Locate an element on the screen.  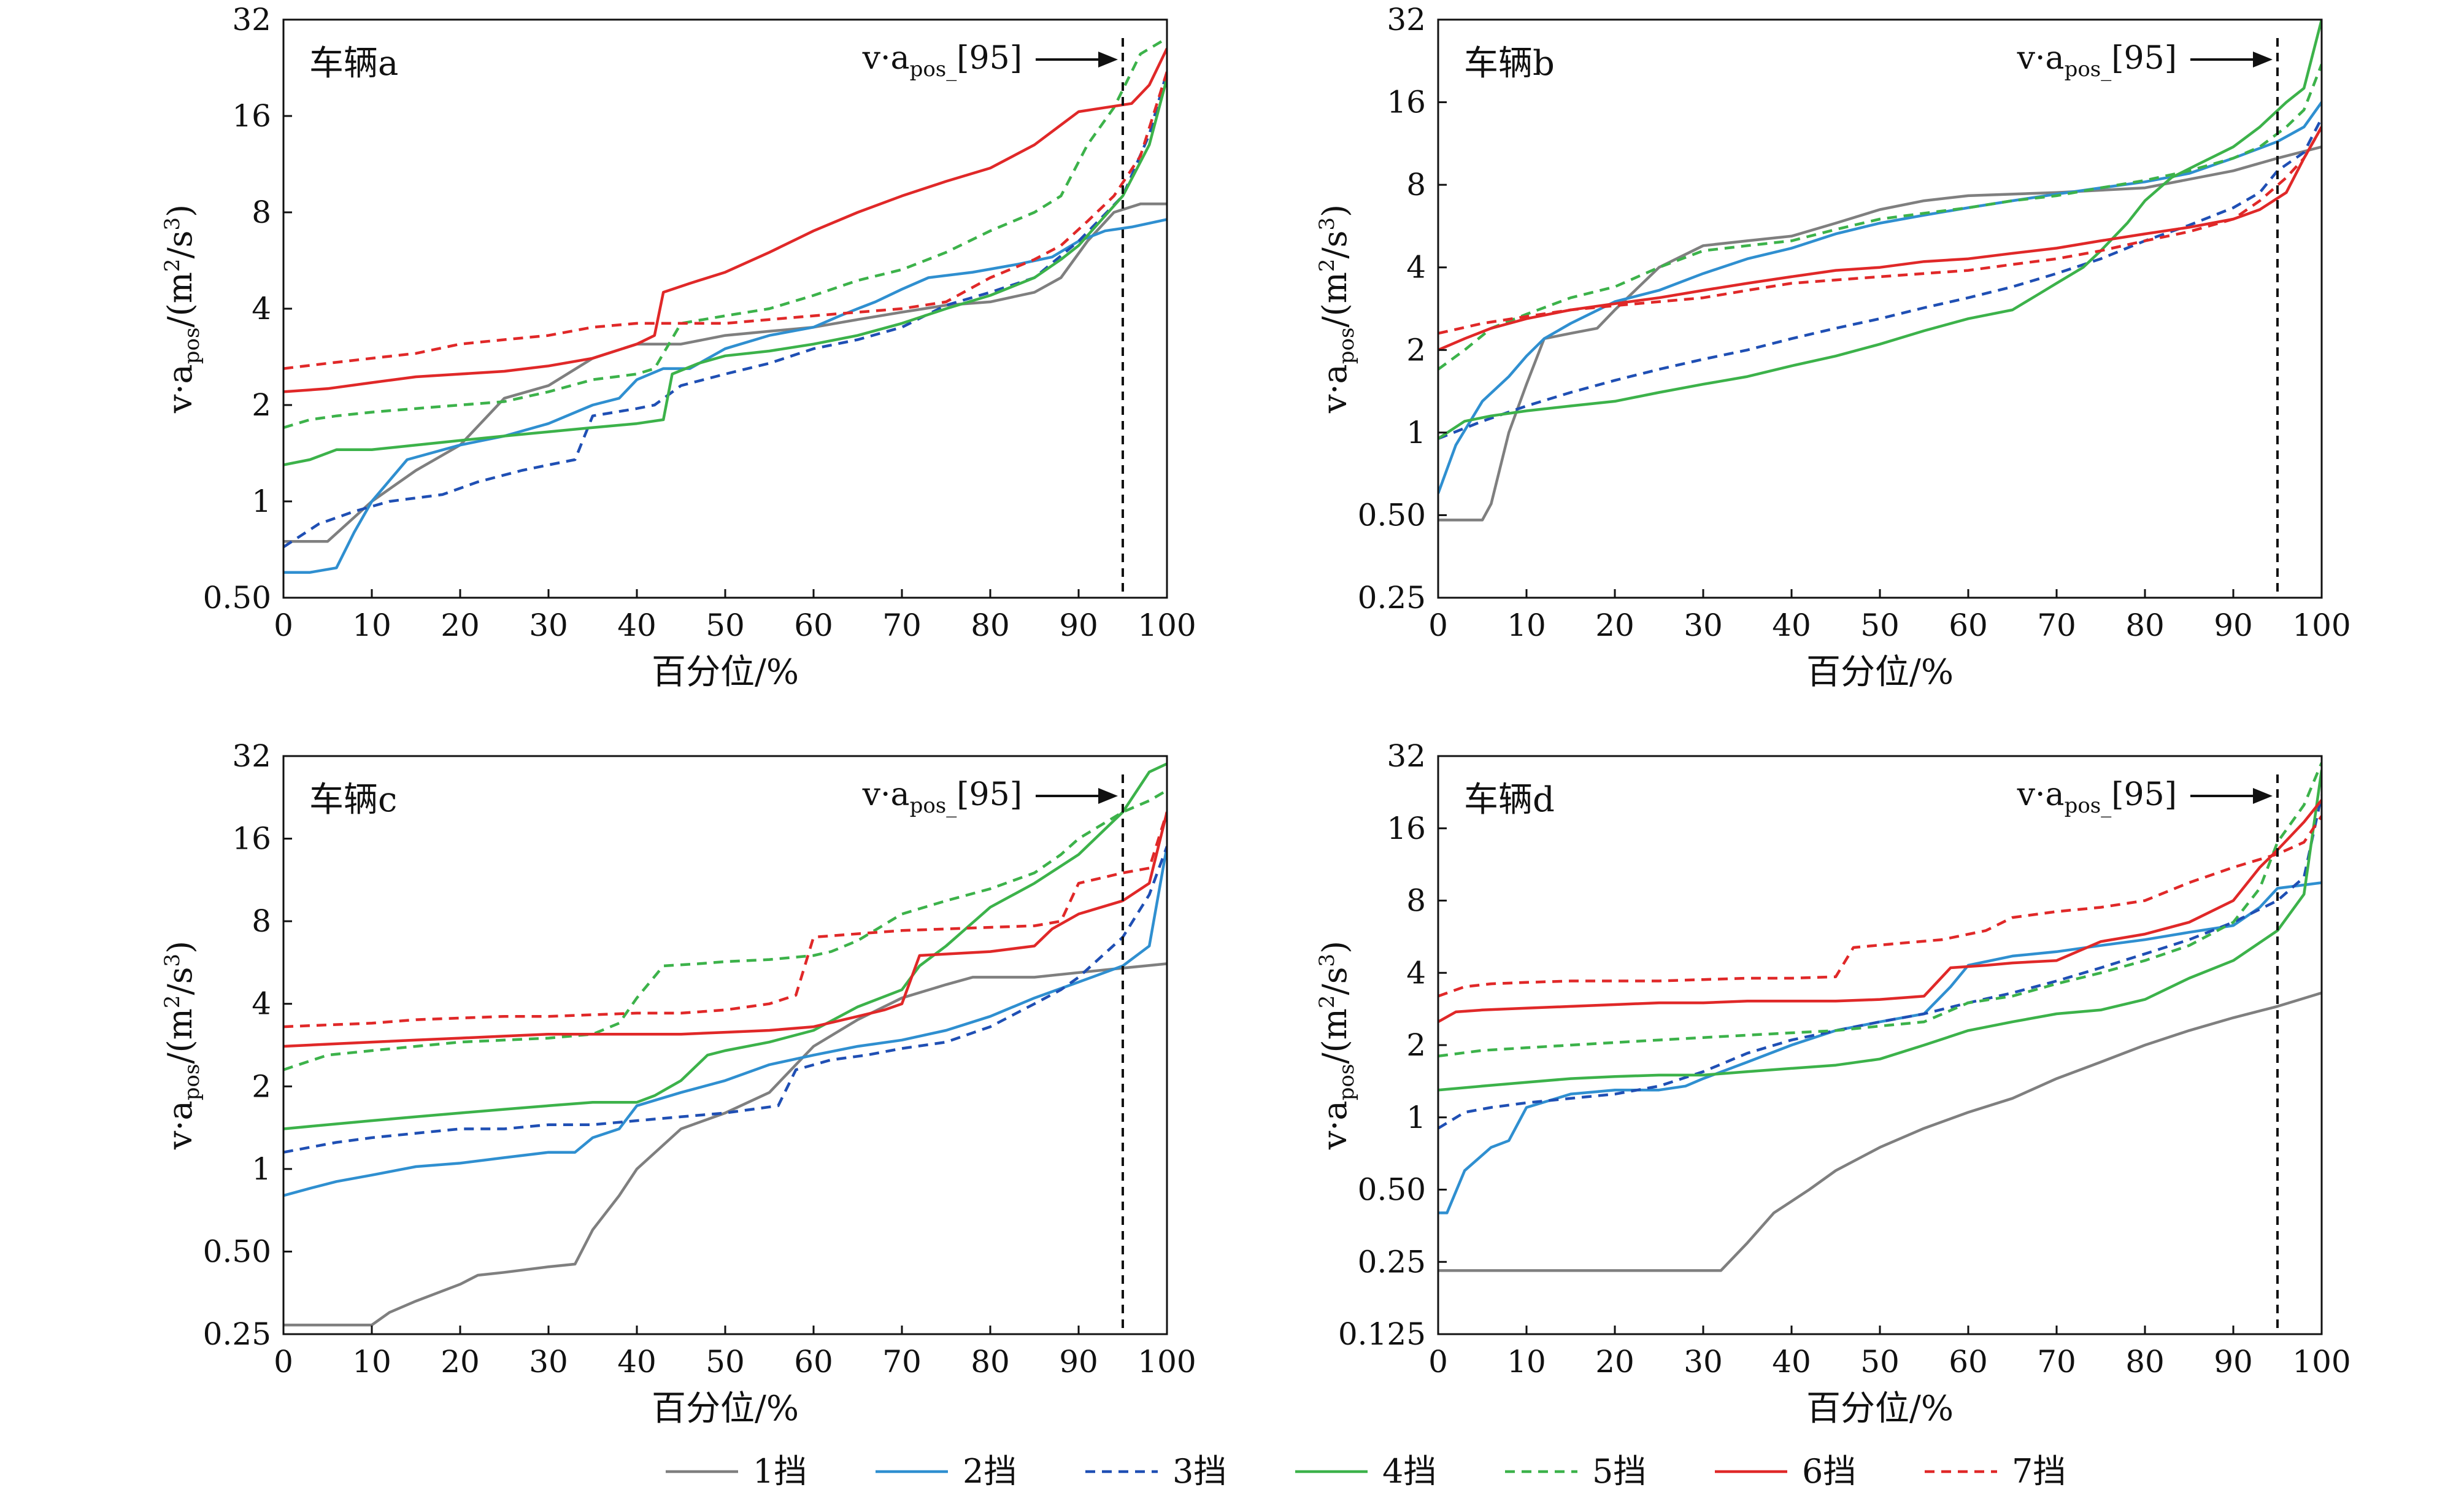
legend-label: 4挡 is located at coordinates (1409, 1471).